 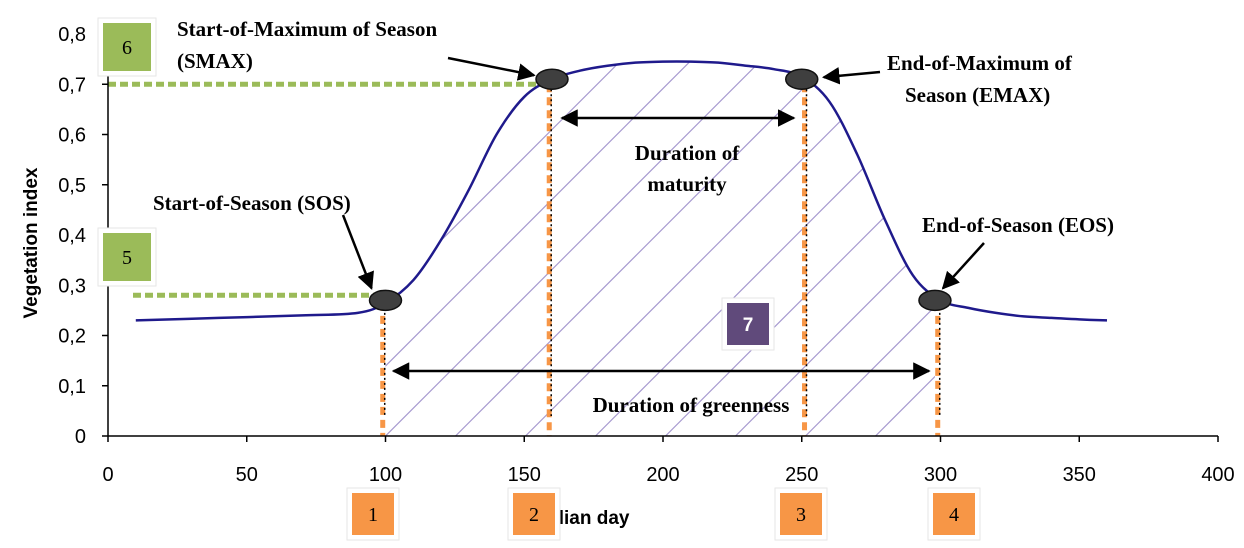 What do you see at coordinates (72, 136) in the screenshot?
I see `y-tick-label: 0,6` at bounding box center [72, 136].